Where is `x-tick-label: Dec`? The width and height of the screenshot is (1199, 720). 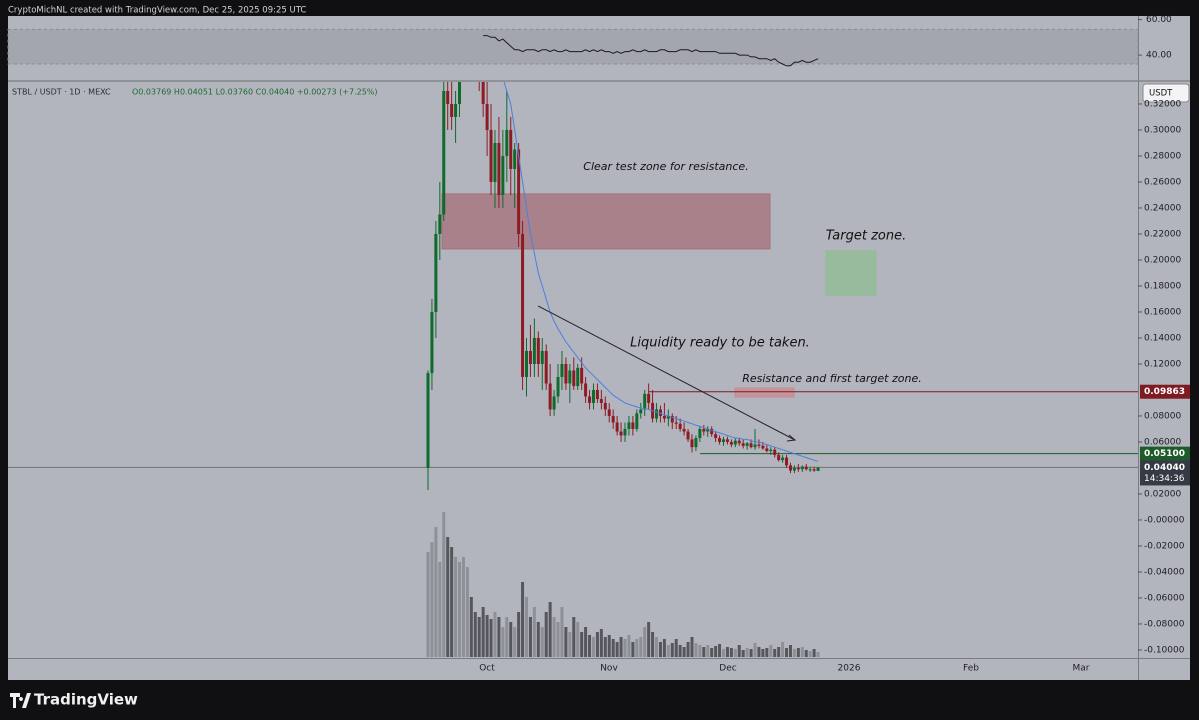
x-tick-label: Dec is located at coordinates (727, 669).